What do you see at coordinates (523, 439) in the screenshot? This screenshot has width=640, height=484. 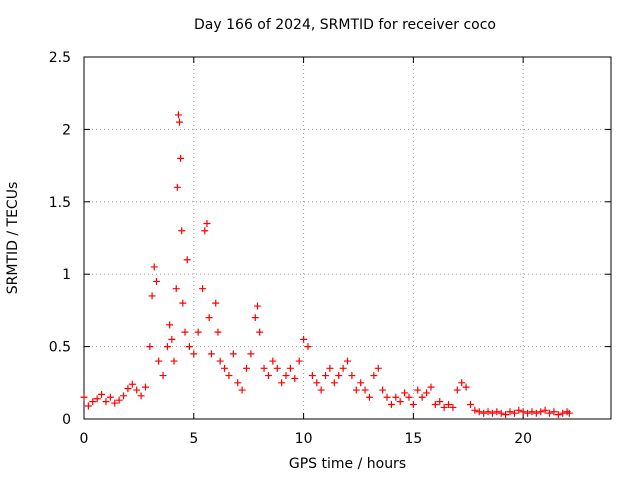 I see `x-tick-label: 20` at bounding box center [523, 439].